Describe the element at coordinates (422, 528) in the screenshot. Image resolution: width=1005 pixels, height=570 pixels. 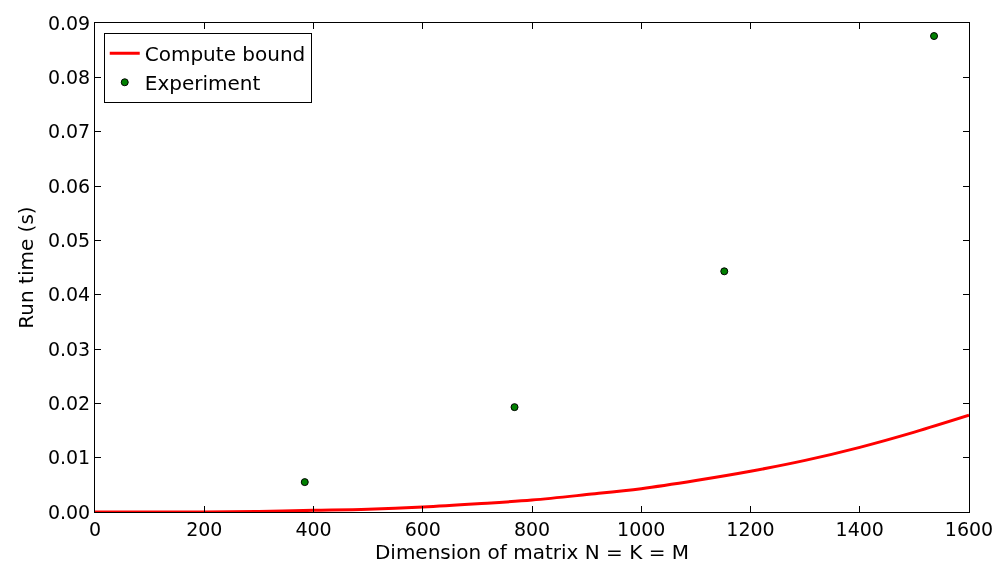
I see `x-tick-label: 600` at that location.